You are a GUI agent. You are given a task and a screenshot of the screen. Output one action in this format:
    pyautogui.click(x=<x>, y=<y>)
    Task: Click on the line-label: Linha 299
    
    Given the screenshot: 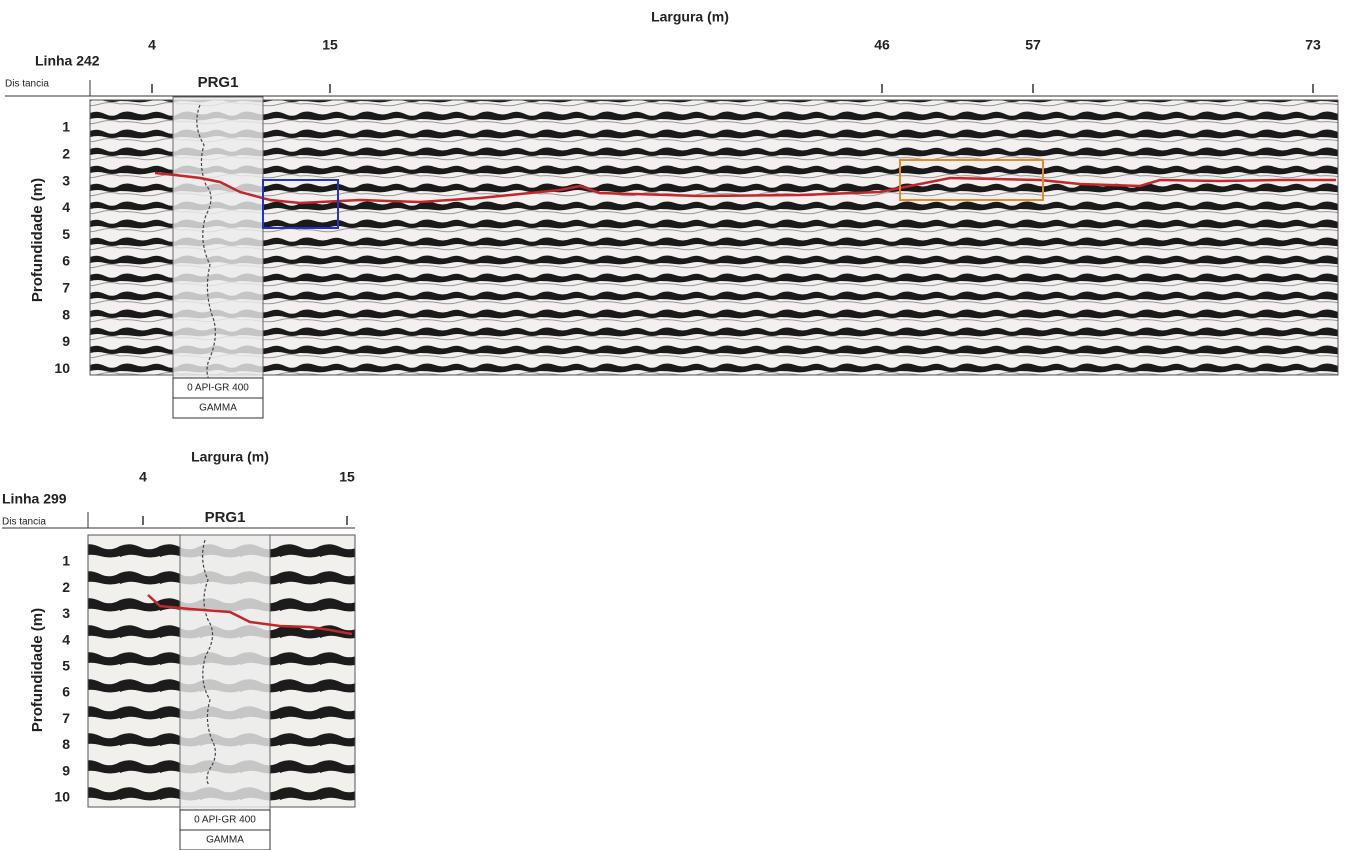 What is the action you would take?
    pyautogui.click(x=34, y=499)
    